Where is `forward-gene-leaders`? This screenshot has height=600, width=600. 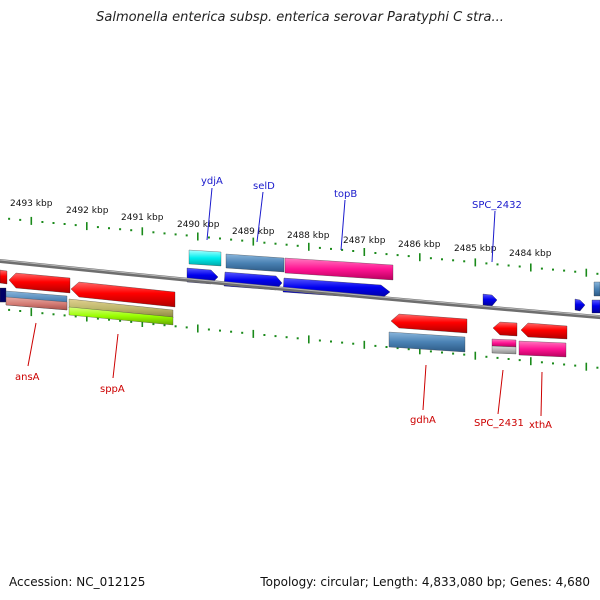
forward-gene-leaders is located at coordinates (351, 225).